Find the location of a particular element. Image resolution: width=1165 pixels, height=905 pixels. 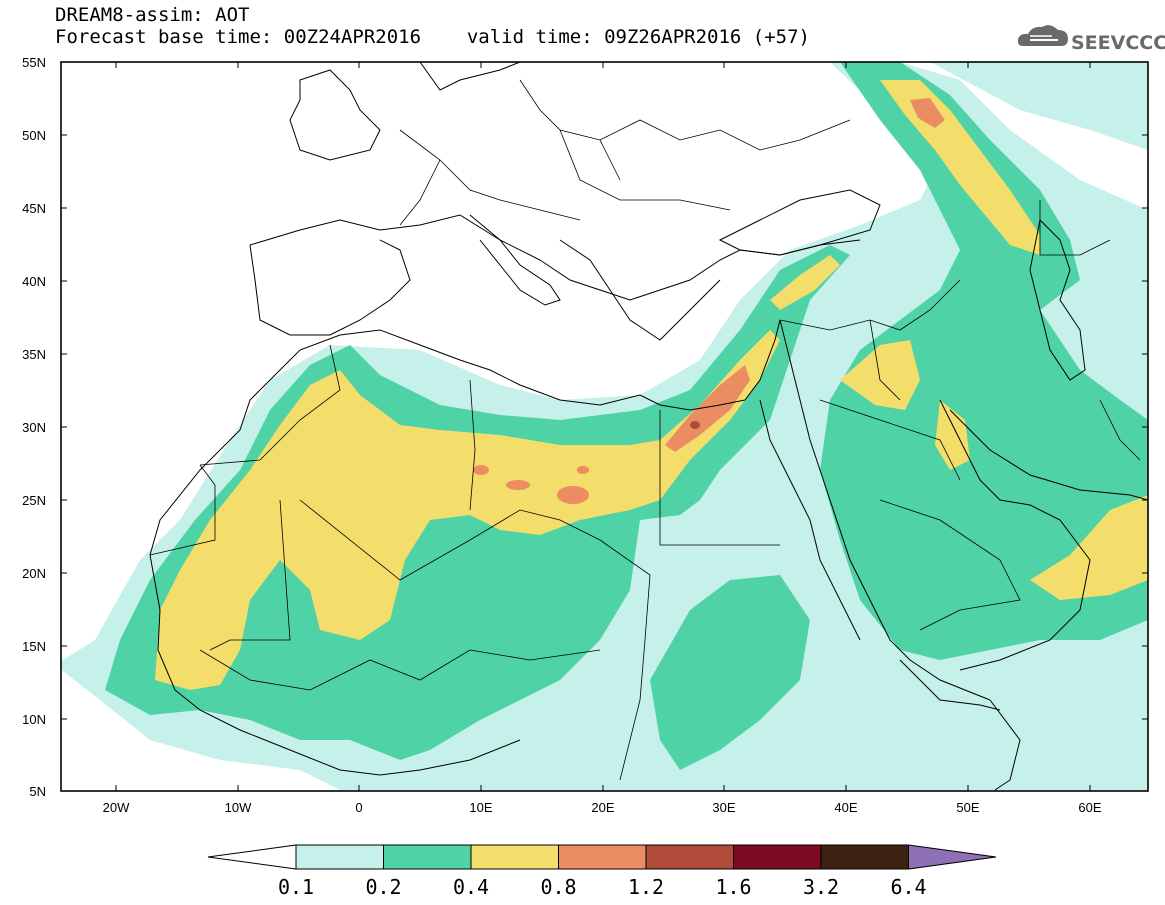

border-europe-east is located at coordinates (685, 145).